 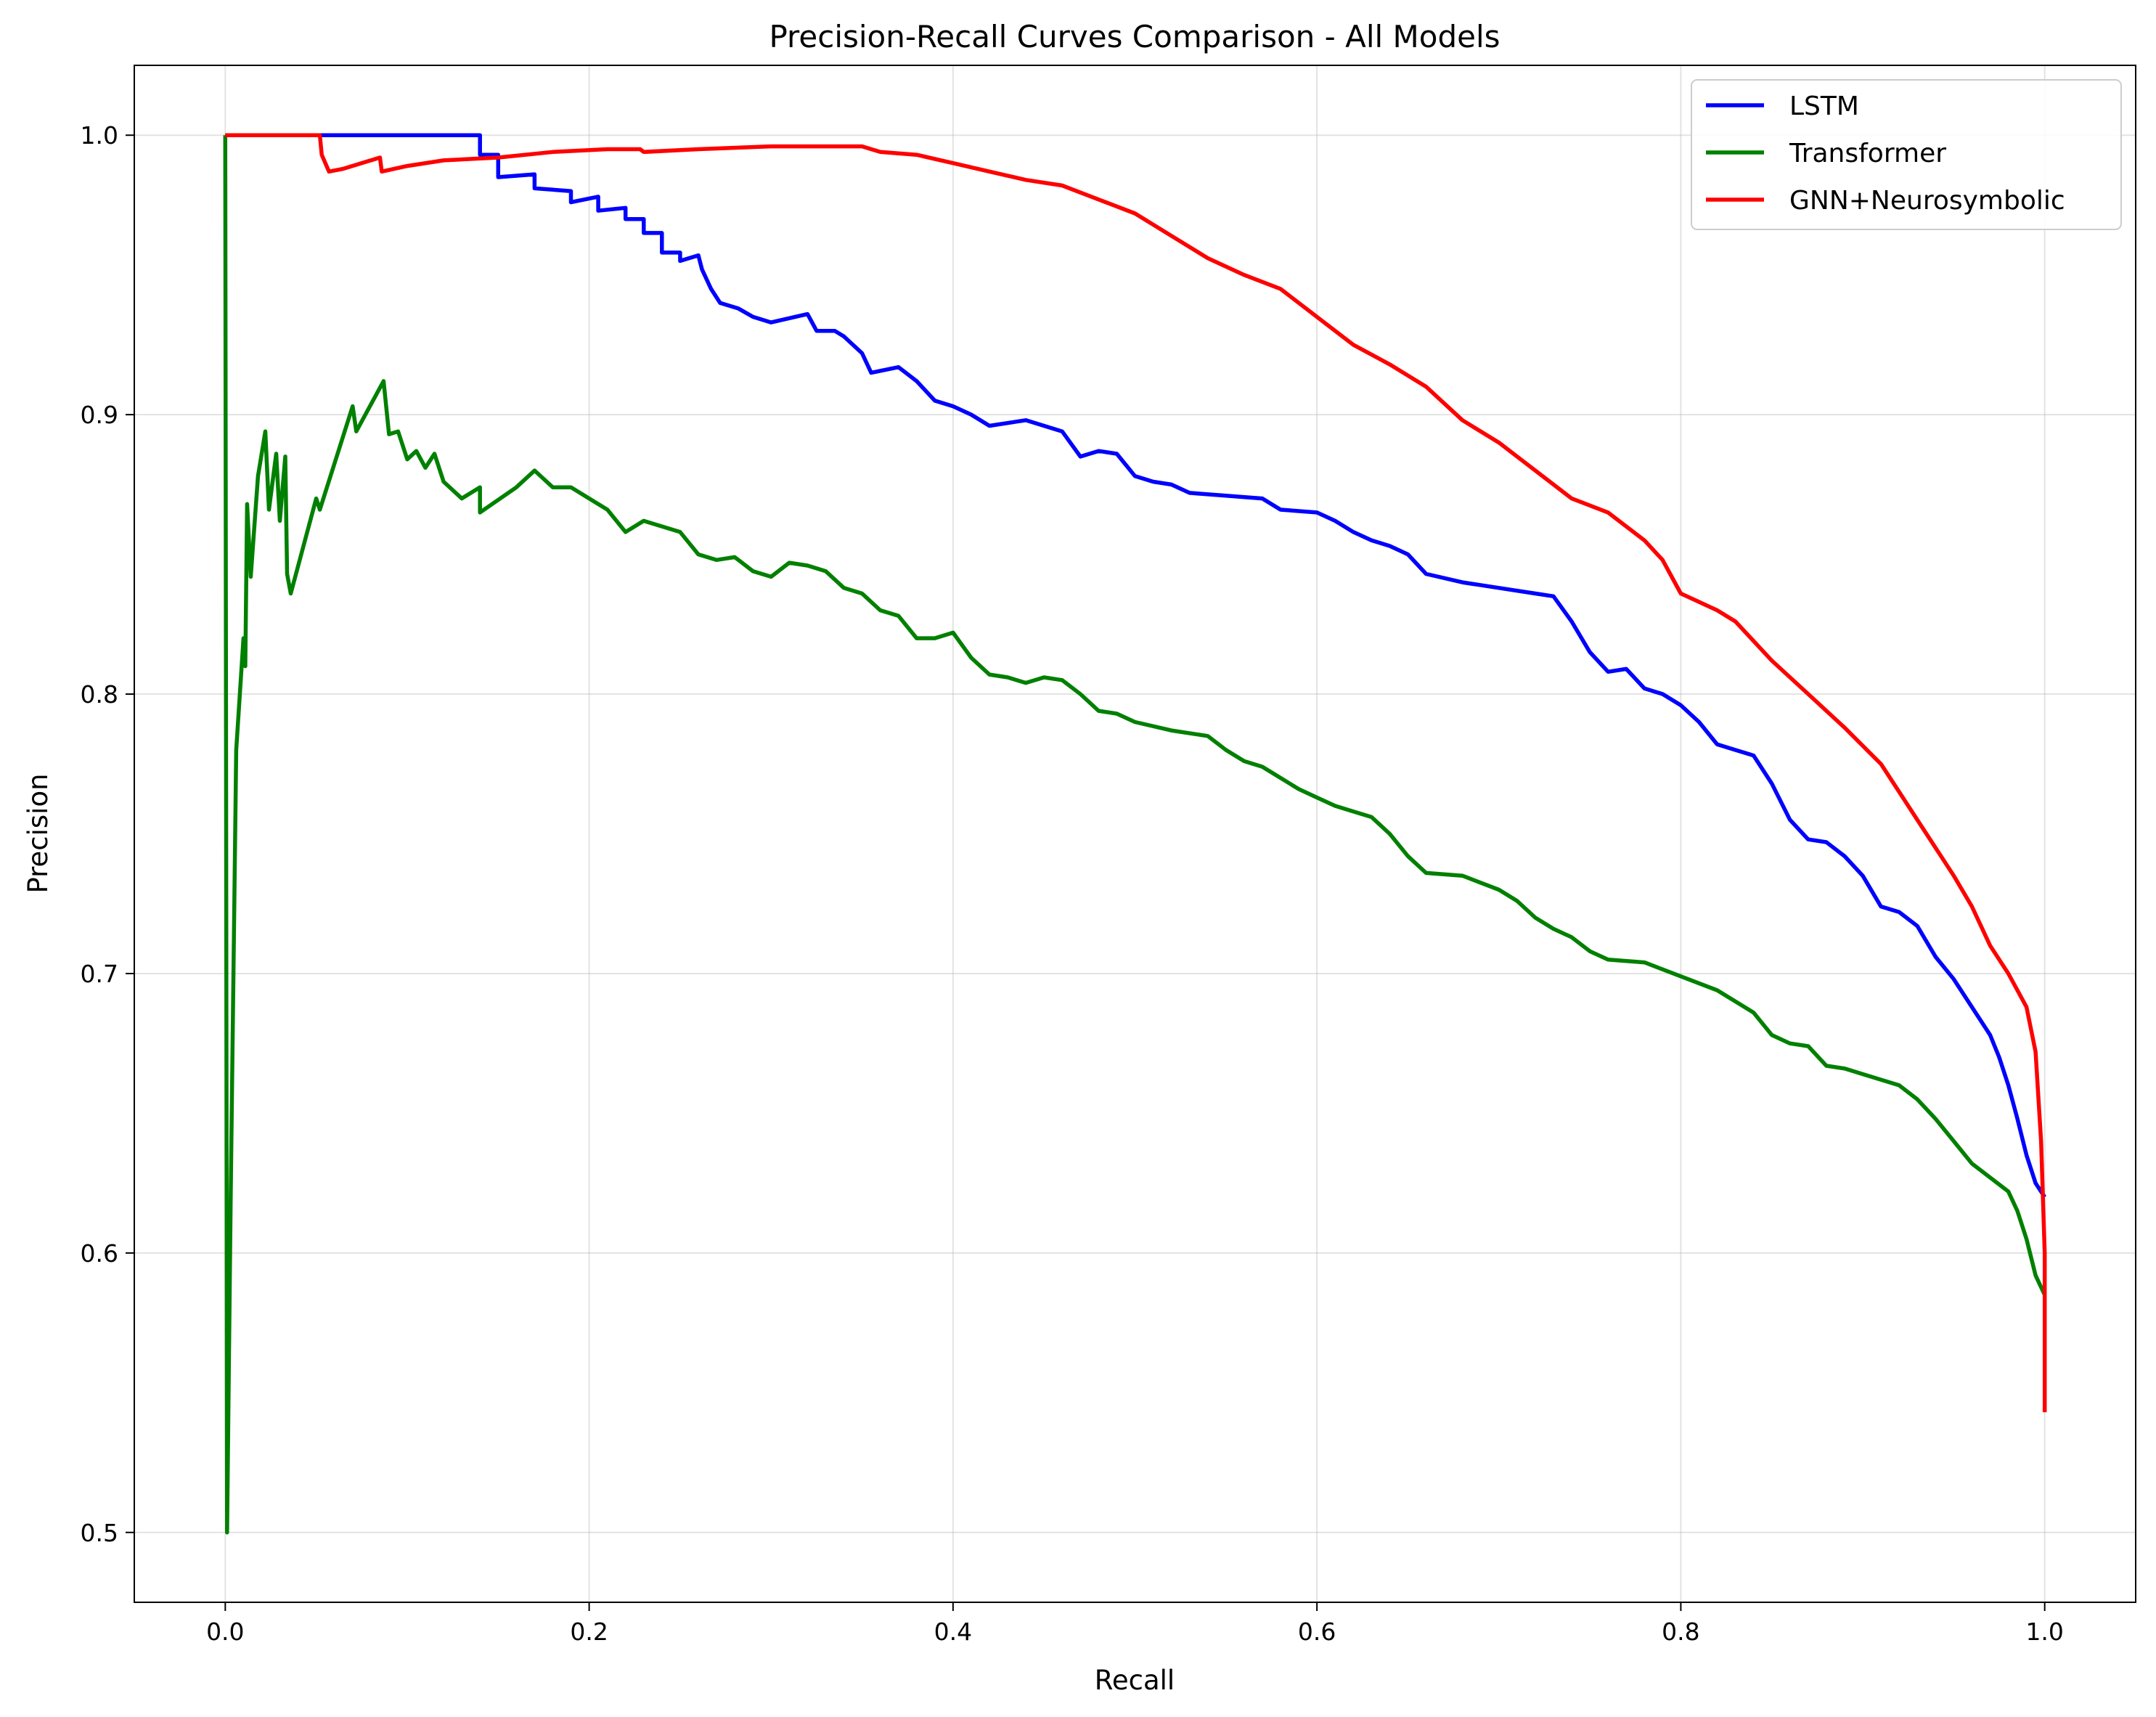 I want to click on x-tick-label: 0.2, so click(x=589, y=1632).